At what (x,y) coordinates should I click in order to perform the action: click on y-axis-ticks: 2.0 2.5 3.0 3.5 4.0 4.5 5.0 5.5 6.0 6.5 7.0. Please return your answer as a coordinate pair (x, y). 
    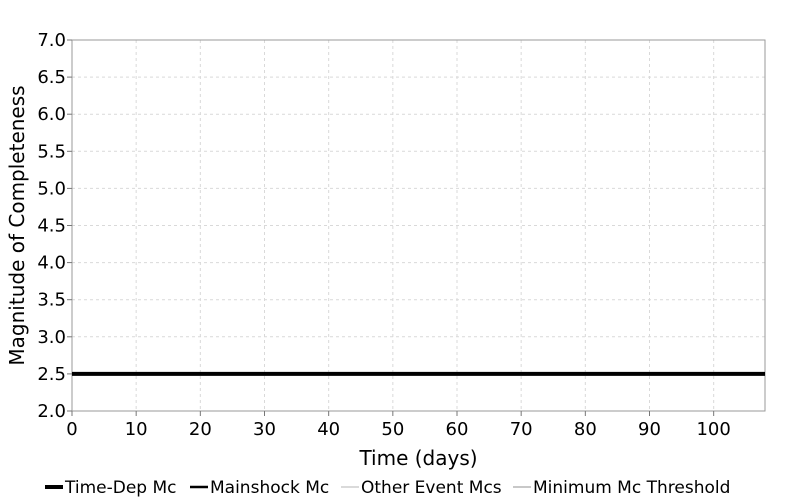
    Looking at the image, I should click on (54, 226).